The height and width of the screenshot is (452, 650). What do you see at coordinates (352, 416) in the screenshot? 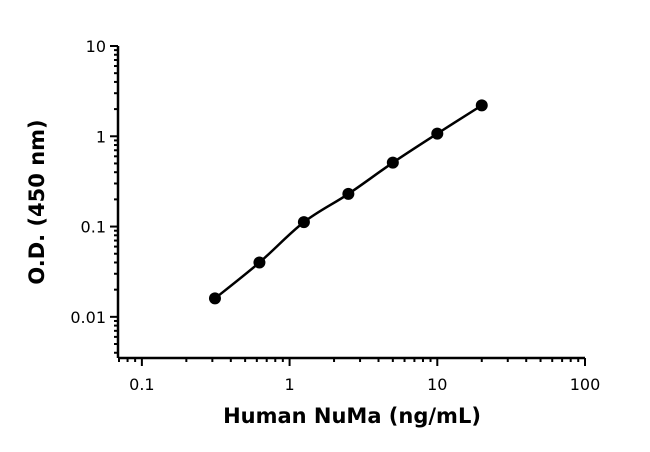
I see `x-axis-title: Human NuMa (ng/mL)` at bounding box center [352, 416].